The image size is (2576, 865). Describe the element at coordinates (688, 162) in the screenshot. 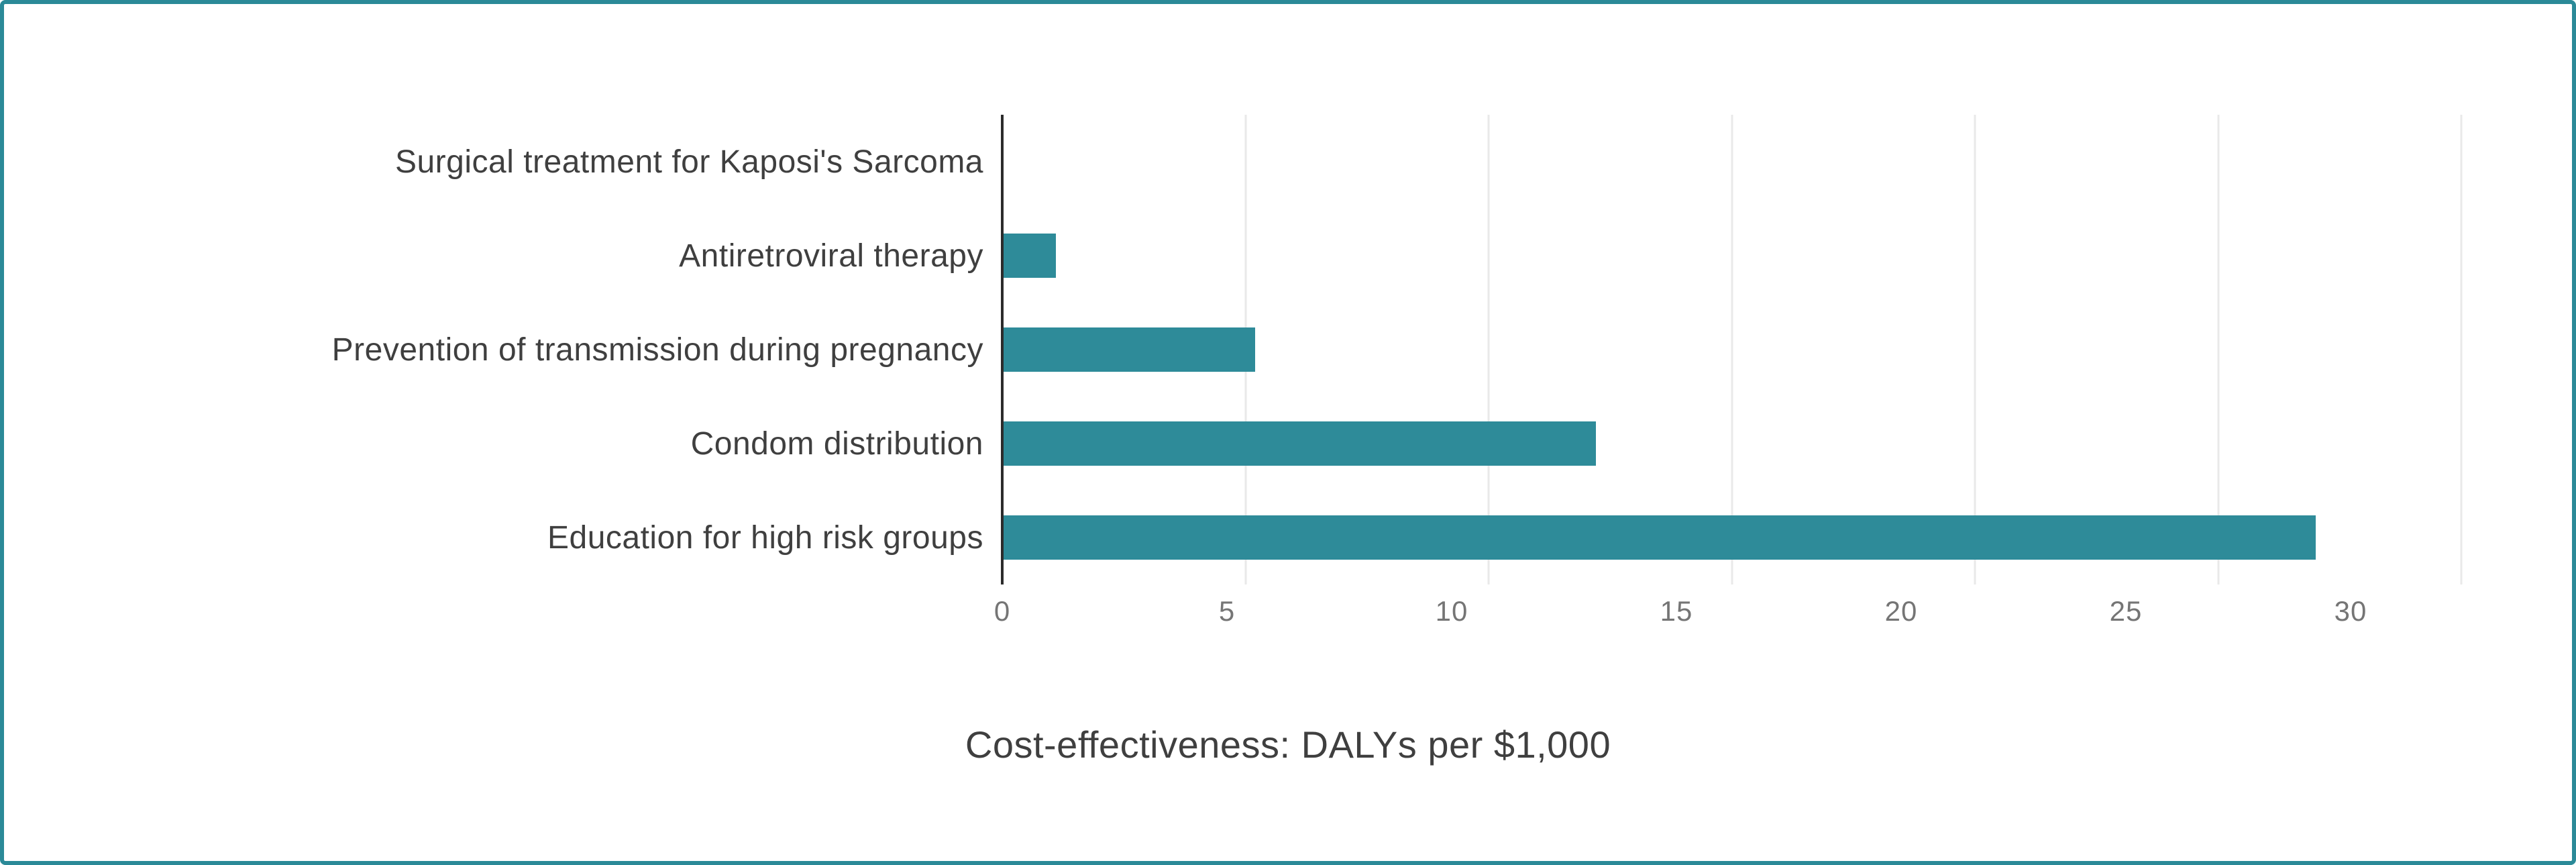

I see `category-label: Surgical treatment for Kaposi's Sarcoma` at that location.